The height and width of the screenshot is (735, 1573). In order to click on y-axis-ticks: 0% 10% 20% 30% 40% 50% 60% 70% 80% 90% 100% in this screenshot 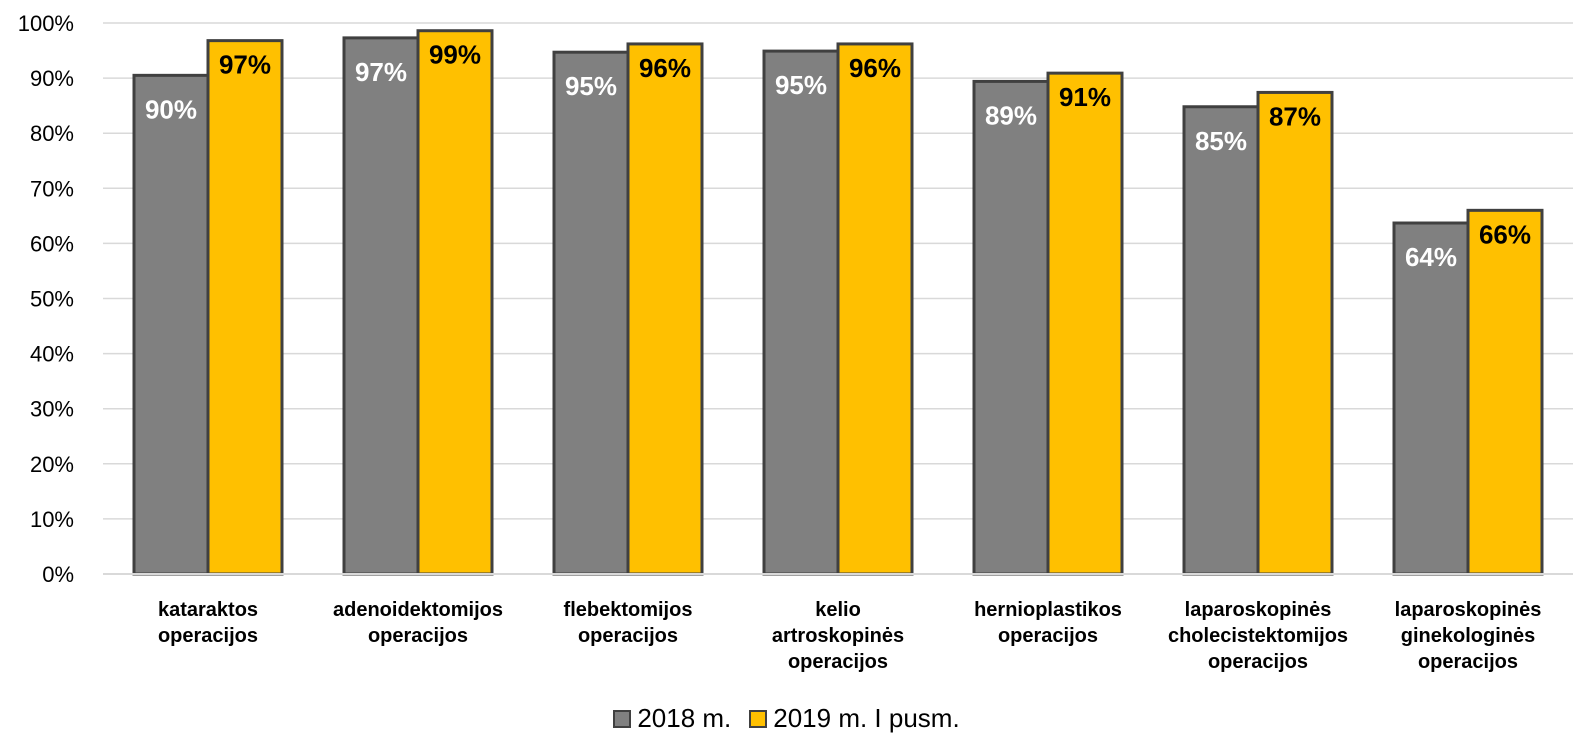, I will do `click(46, 299)`.